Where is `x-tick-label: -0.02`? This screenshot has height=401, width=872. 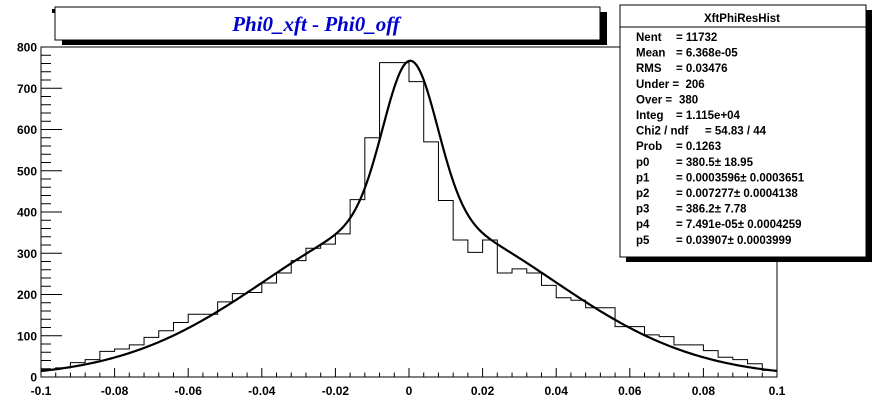
x-tick-label: -0.02 is located at coordinates (336, 391).